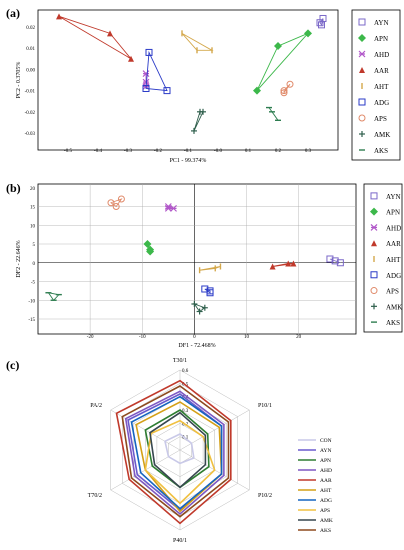 The height and width of the screenshot is (550, 404). I want to click on a-legend-label-aps: APS, so click(380, 119).